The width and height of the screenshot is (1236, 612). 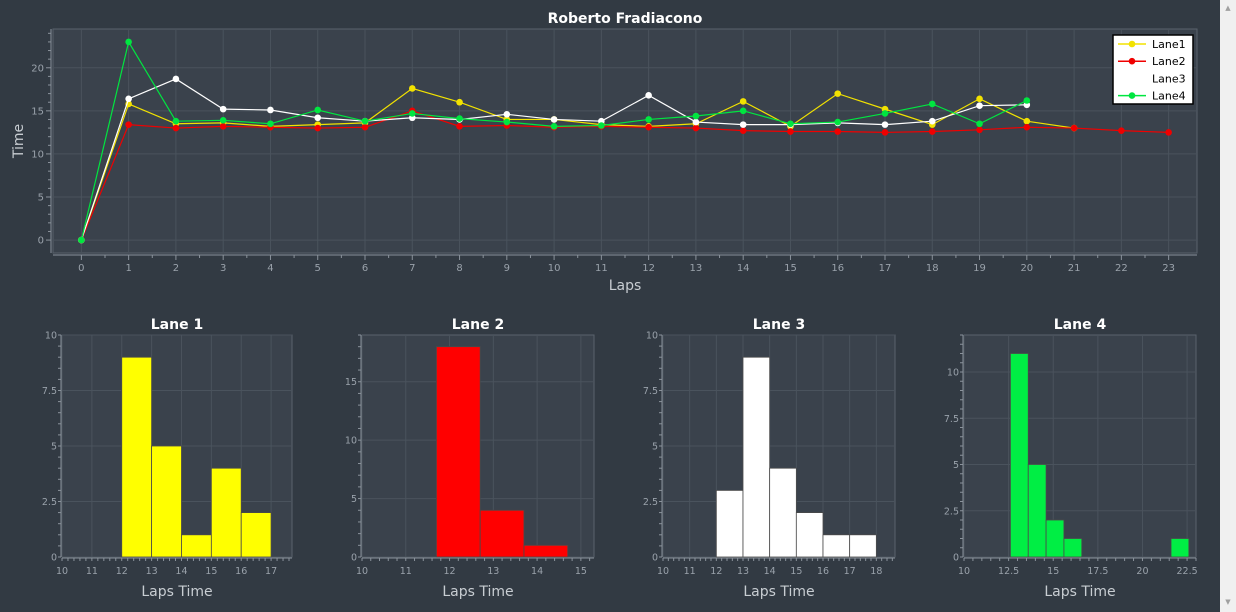 I want to click on histogram-title: Lane 3, so click(x=779, y=325).